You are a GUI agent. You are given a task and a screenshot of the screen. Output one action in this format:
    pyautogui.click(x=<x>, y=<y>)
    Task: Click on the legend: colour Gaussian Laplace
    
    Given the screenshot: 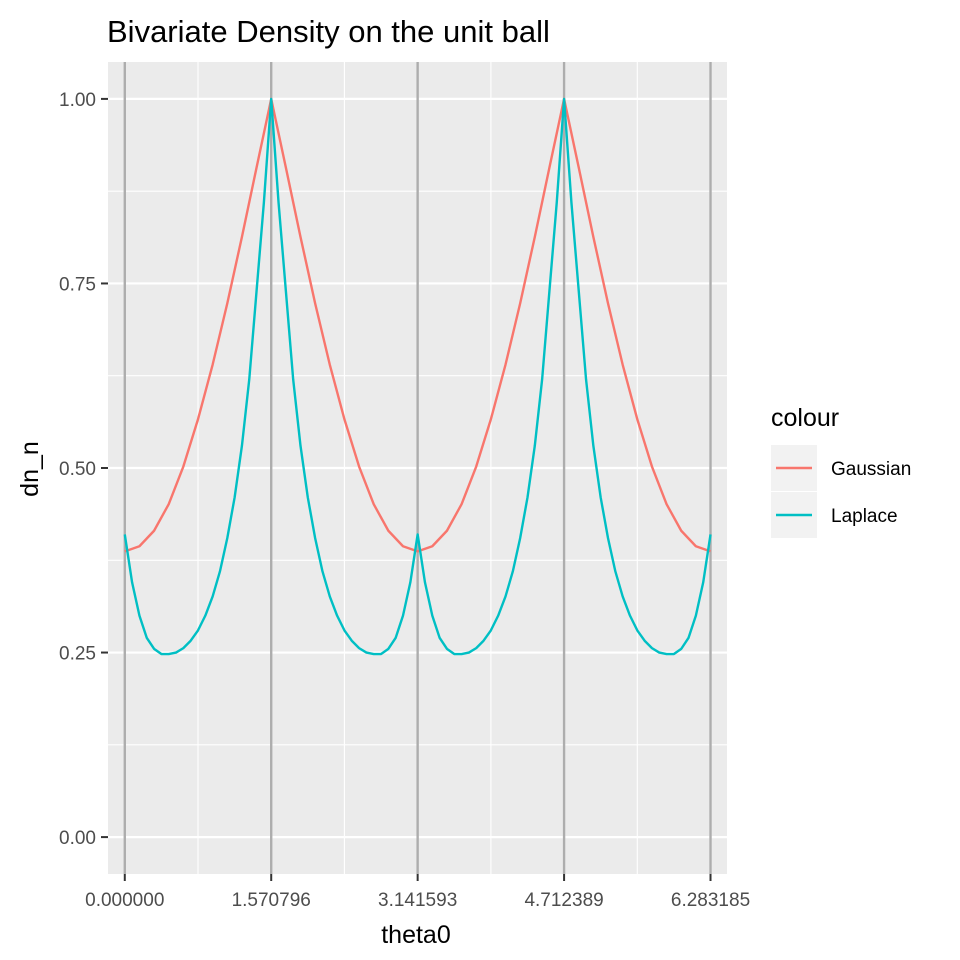 What is the action you would take?
    pyautogui.click(x=841, y=471)
    